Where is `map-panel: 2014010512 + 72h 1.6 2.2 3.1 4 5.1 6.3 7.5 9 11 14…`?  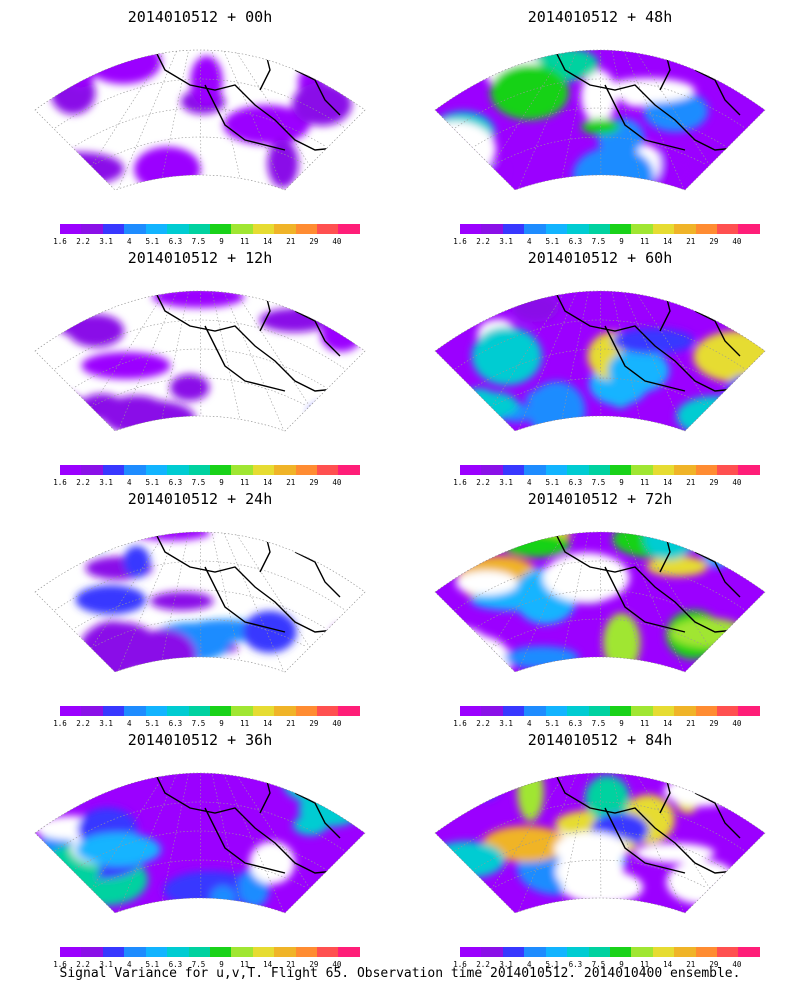
map-panel: 2014010512 + 72h 1.6 2.2 3.1 4 5.1 6.3 7.5 9 11 14… is located at coordinates (600, 606).